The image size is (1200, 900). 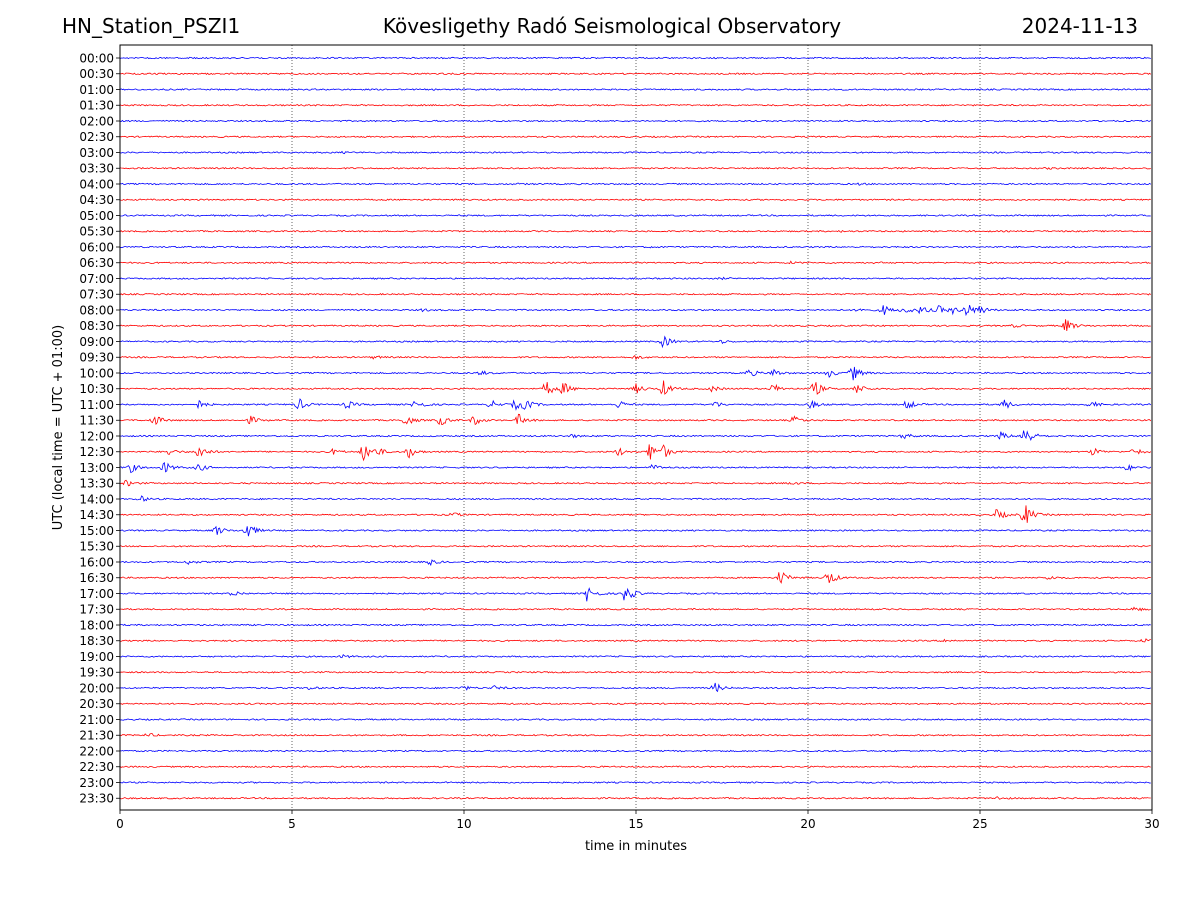 What do you see at coordinates (96, 547) in the screenshot?
I see `ytick-label-1530: 15:30` at bounding box center [96, 547].